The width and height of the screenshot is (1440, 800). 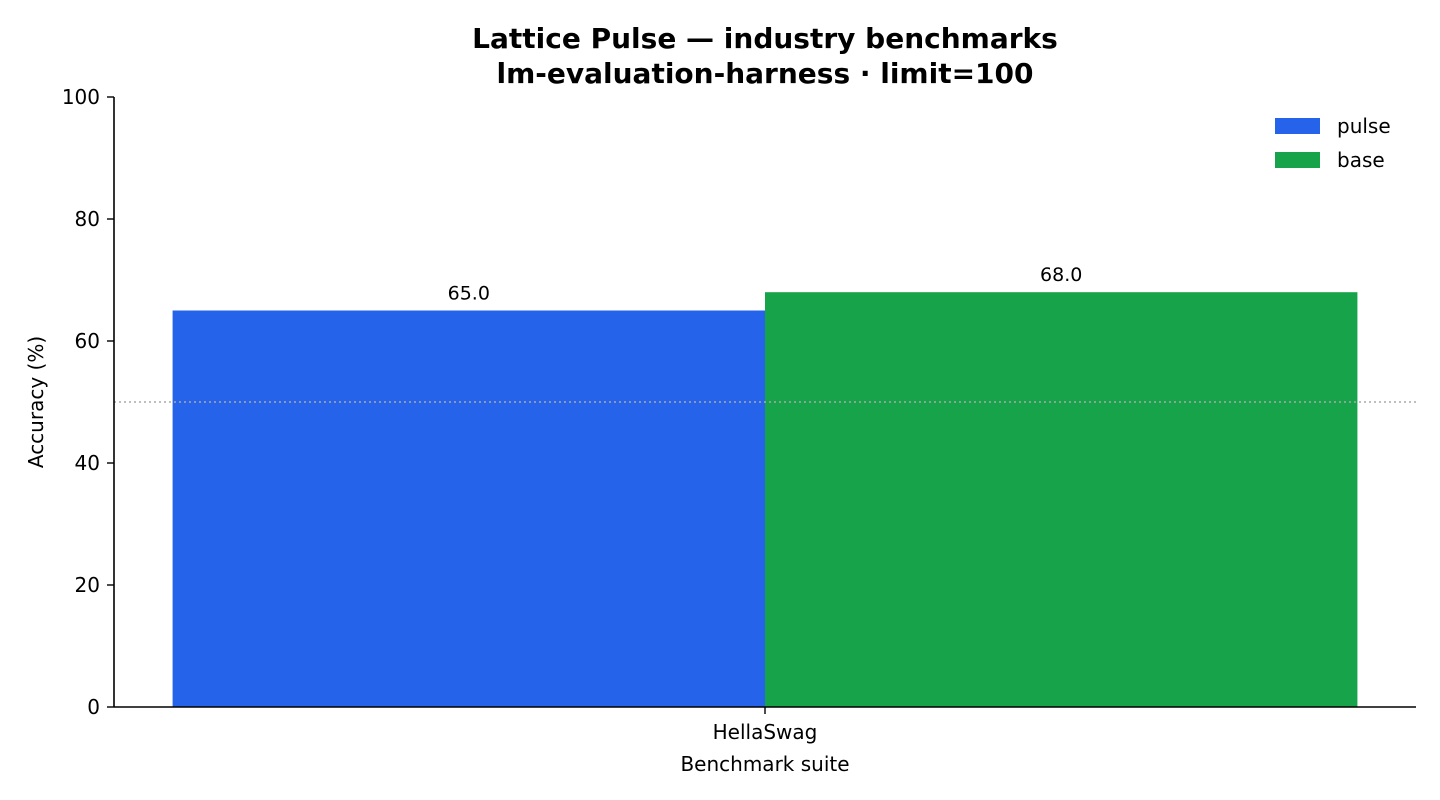 I want to click on bar-value-label-pulse: 65.0, so click(x=469, y=294).